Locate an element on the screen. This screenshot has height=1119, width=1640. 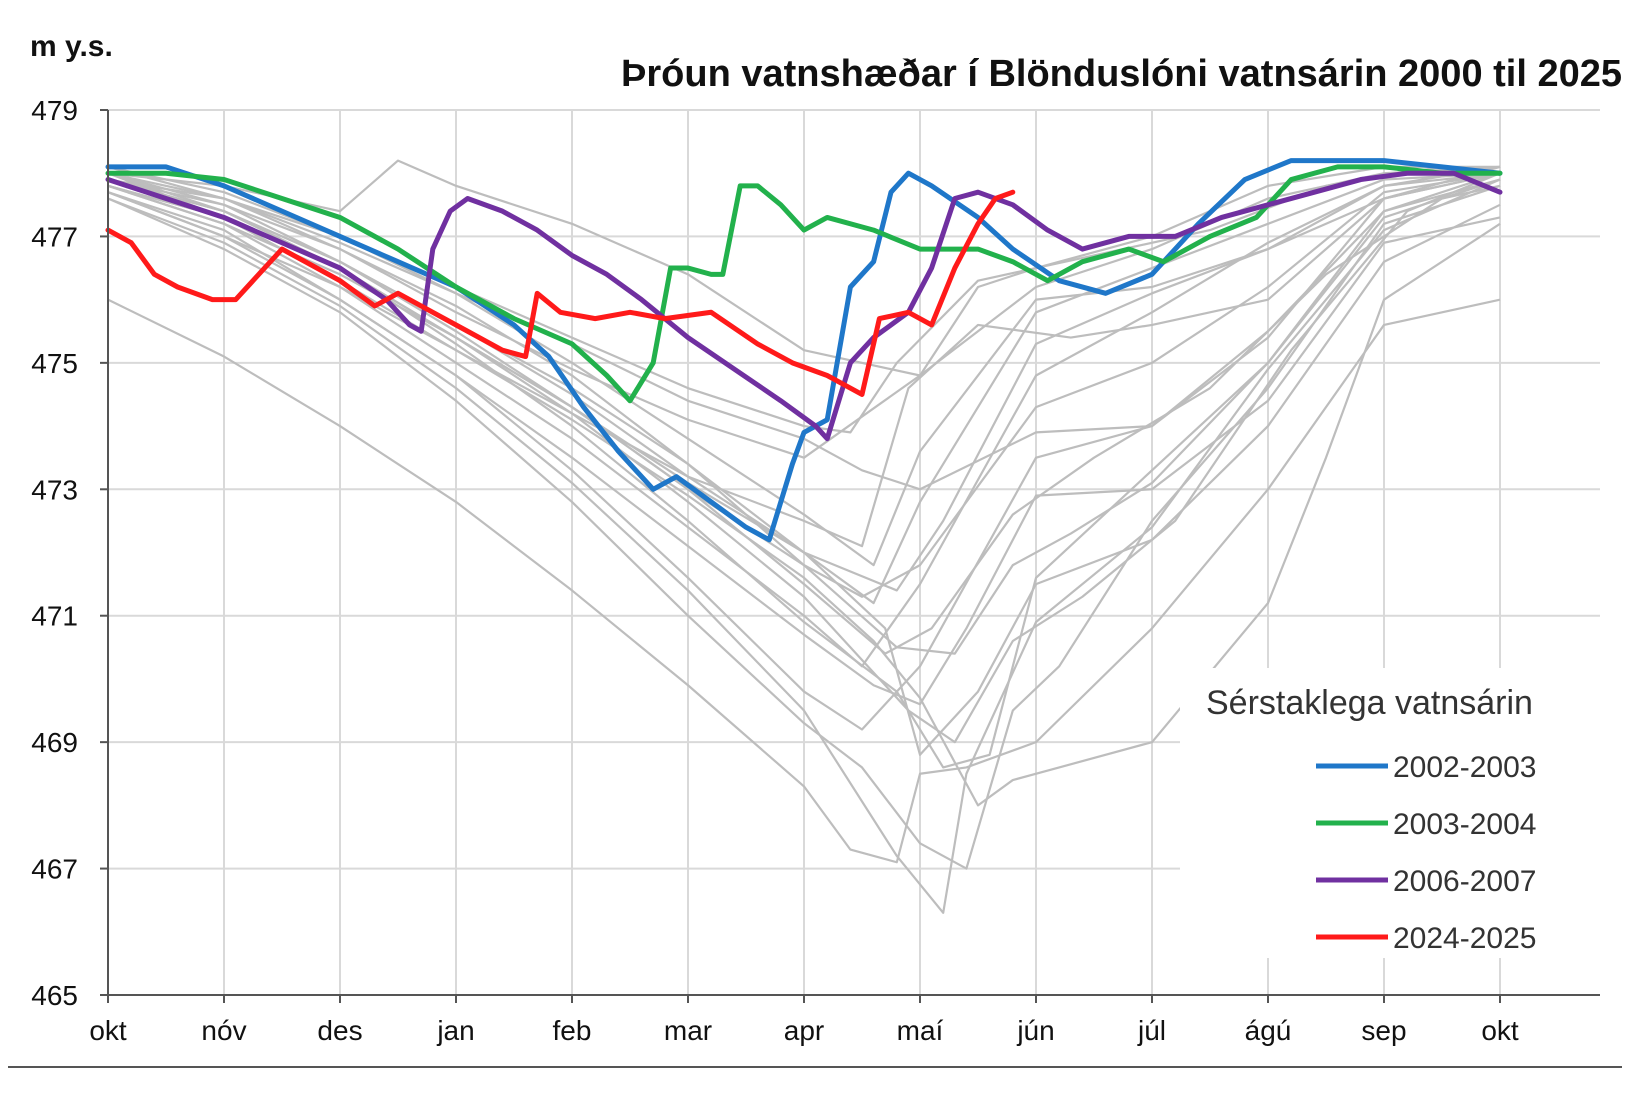
x-tick-label: sep is located at coordinates (1383, 1030).